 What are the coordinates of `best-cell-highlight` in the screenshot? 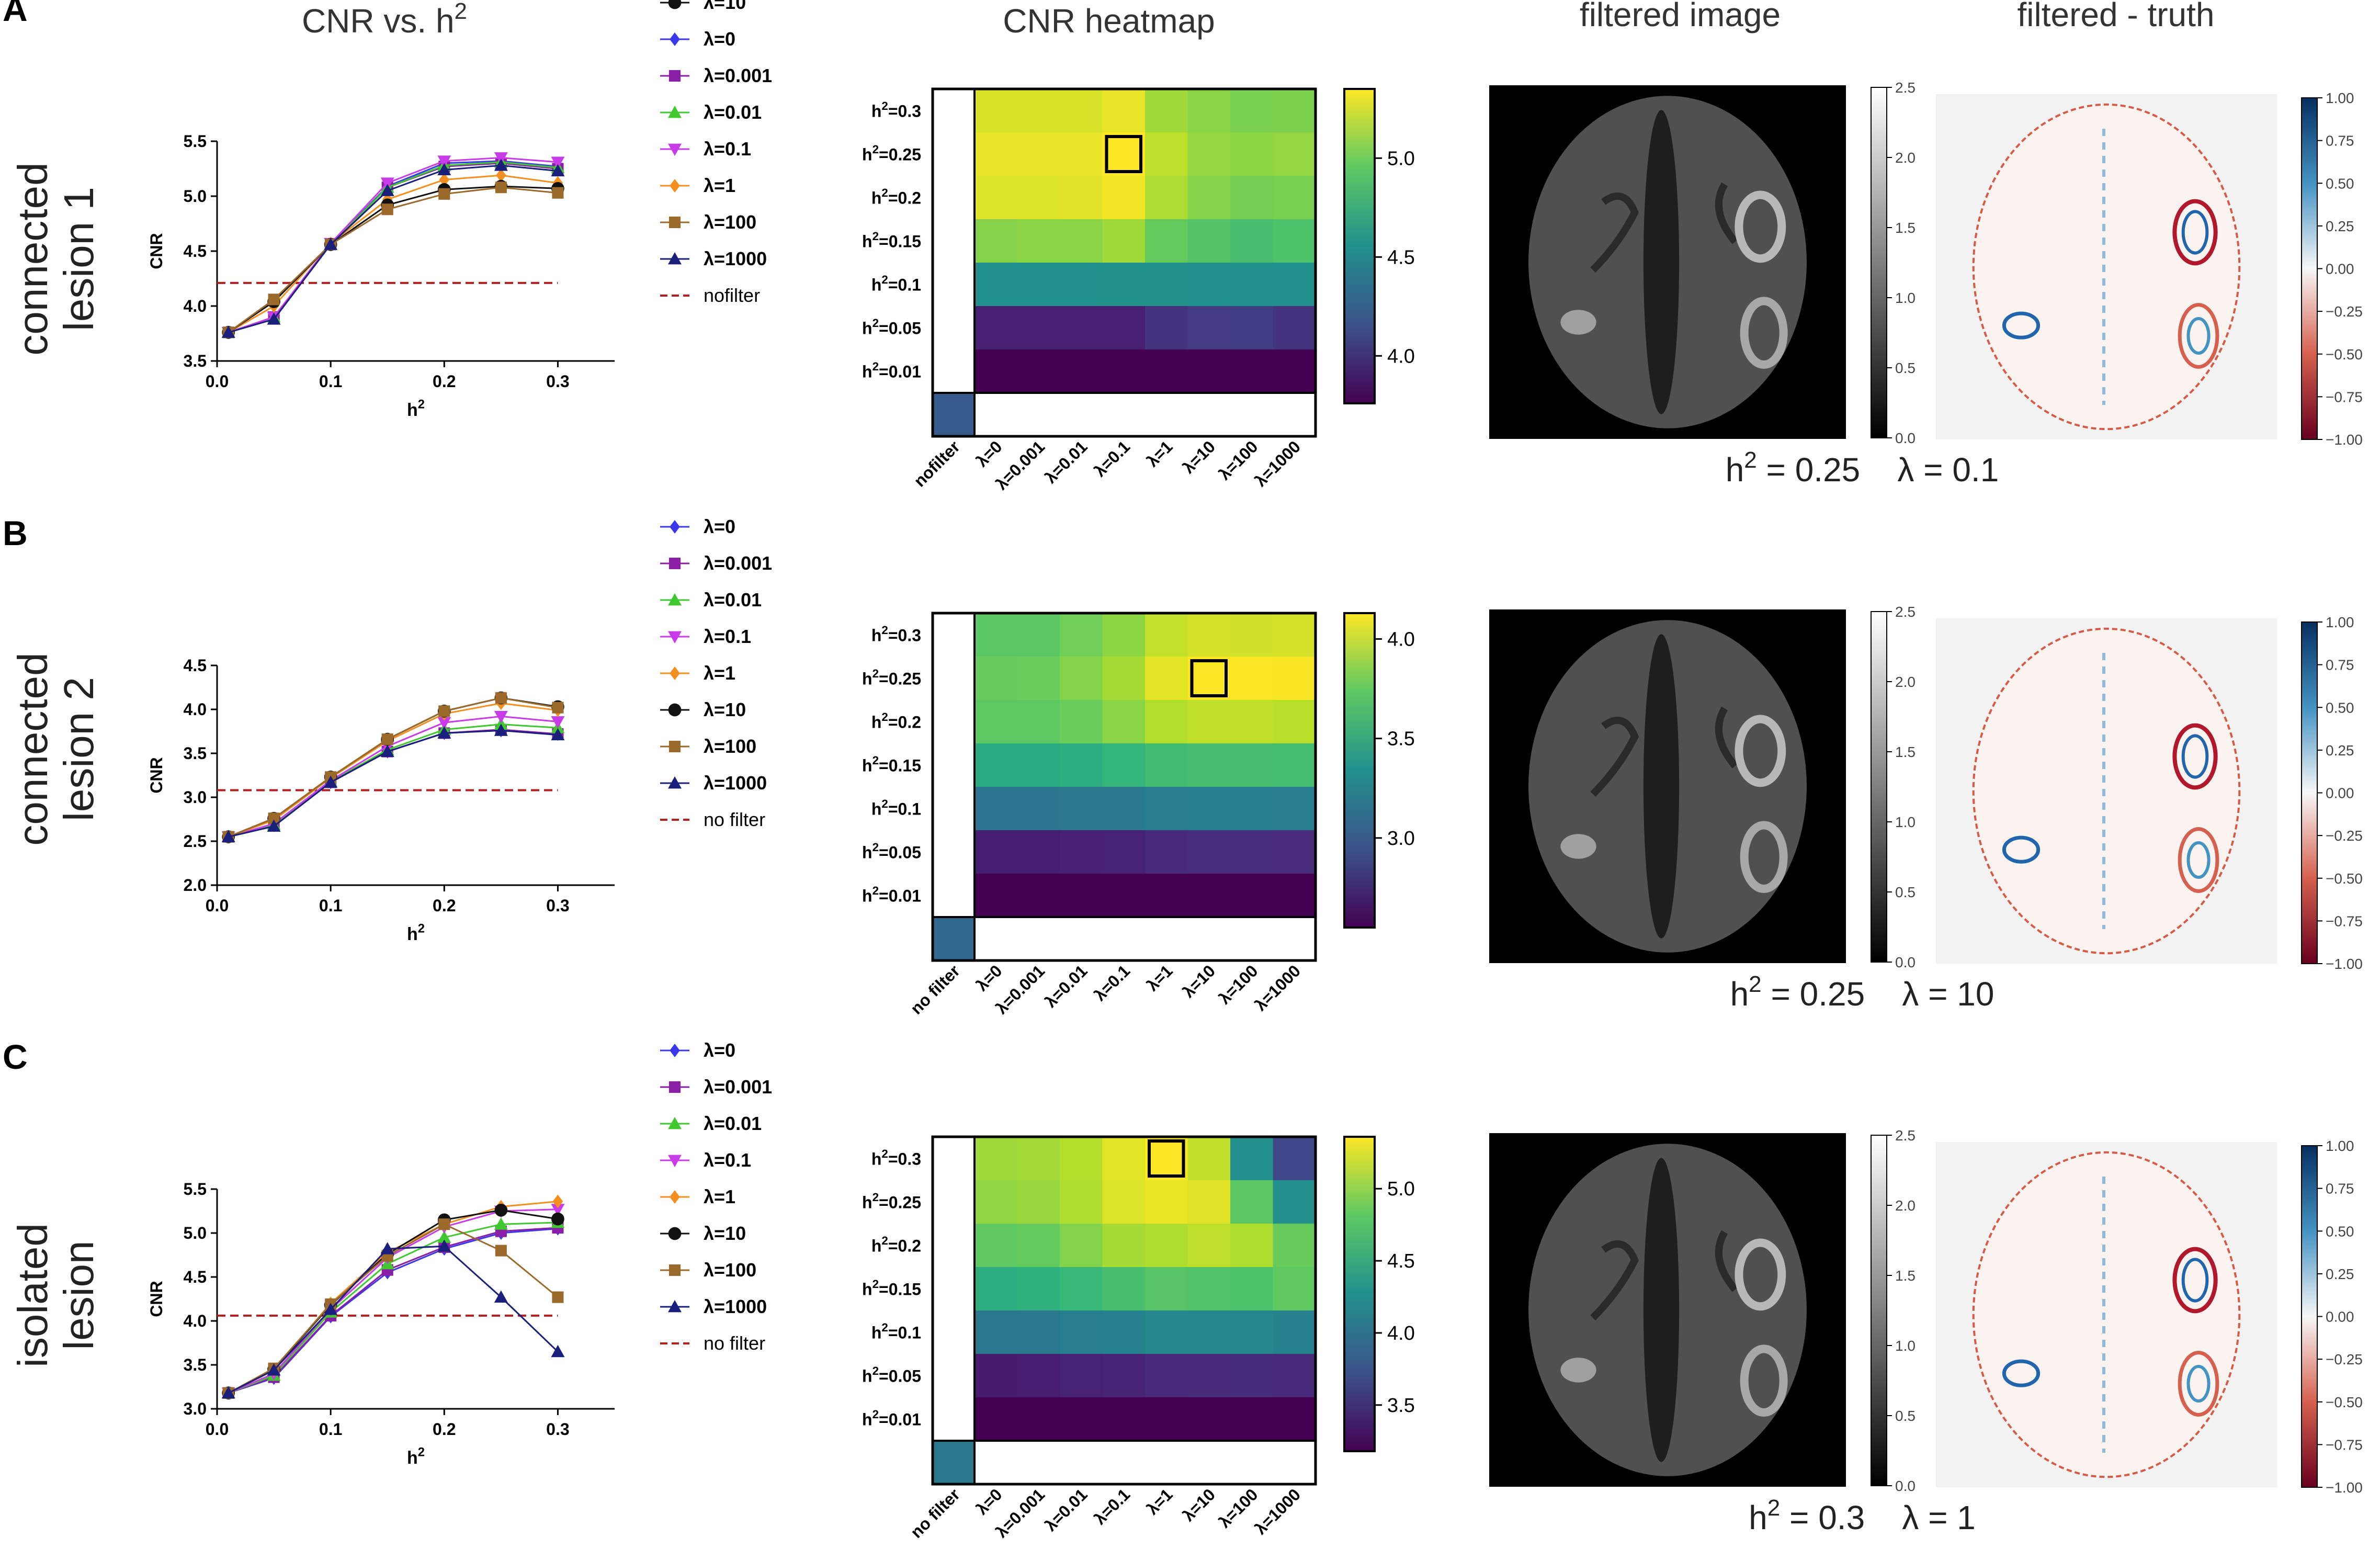 It's located at (1167, 1158).